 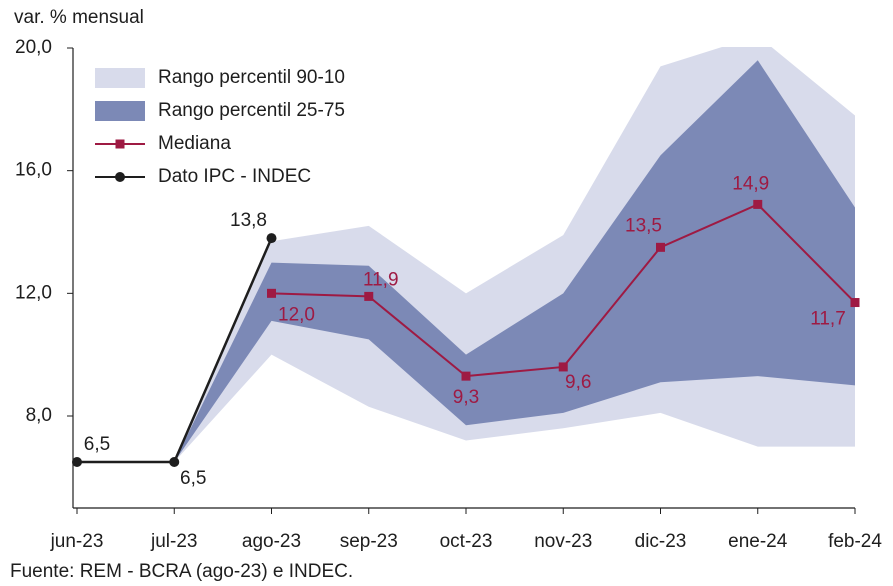 What do you see at coordinates (234, 176) in the screenshot?
I see `legend-label: Dato IPC - INDEC` at bounding box center [234, 176].